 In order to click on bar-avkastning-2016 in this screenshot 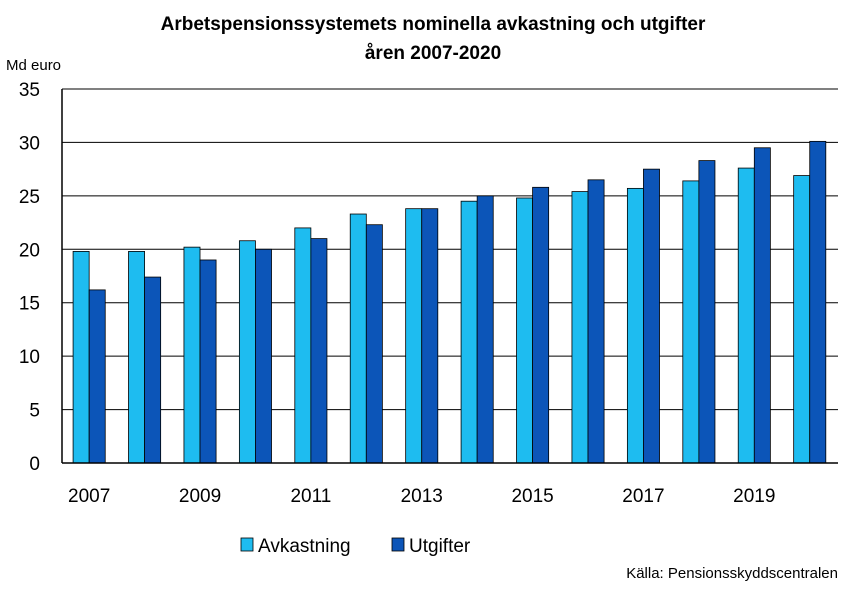, I will do `click(580, 327)`.